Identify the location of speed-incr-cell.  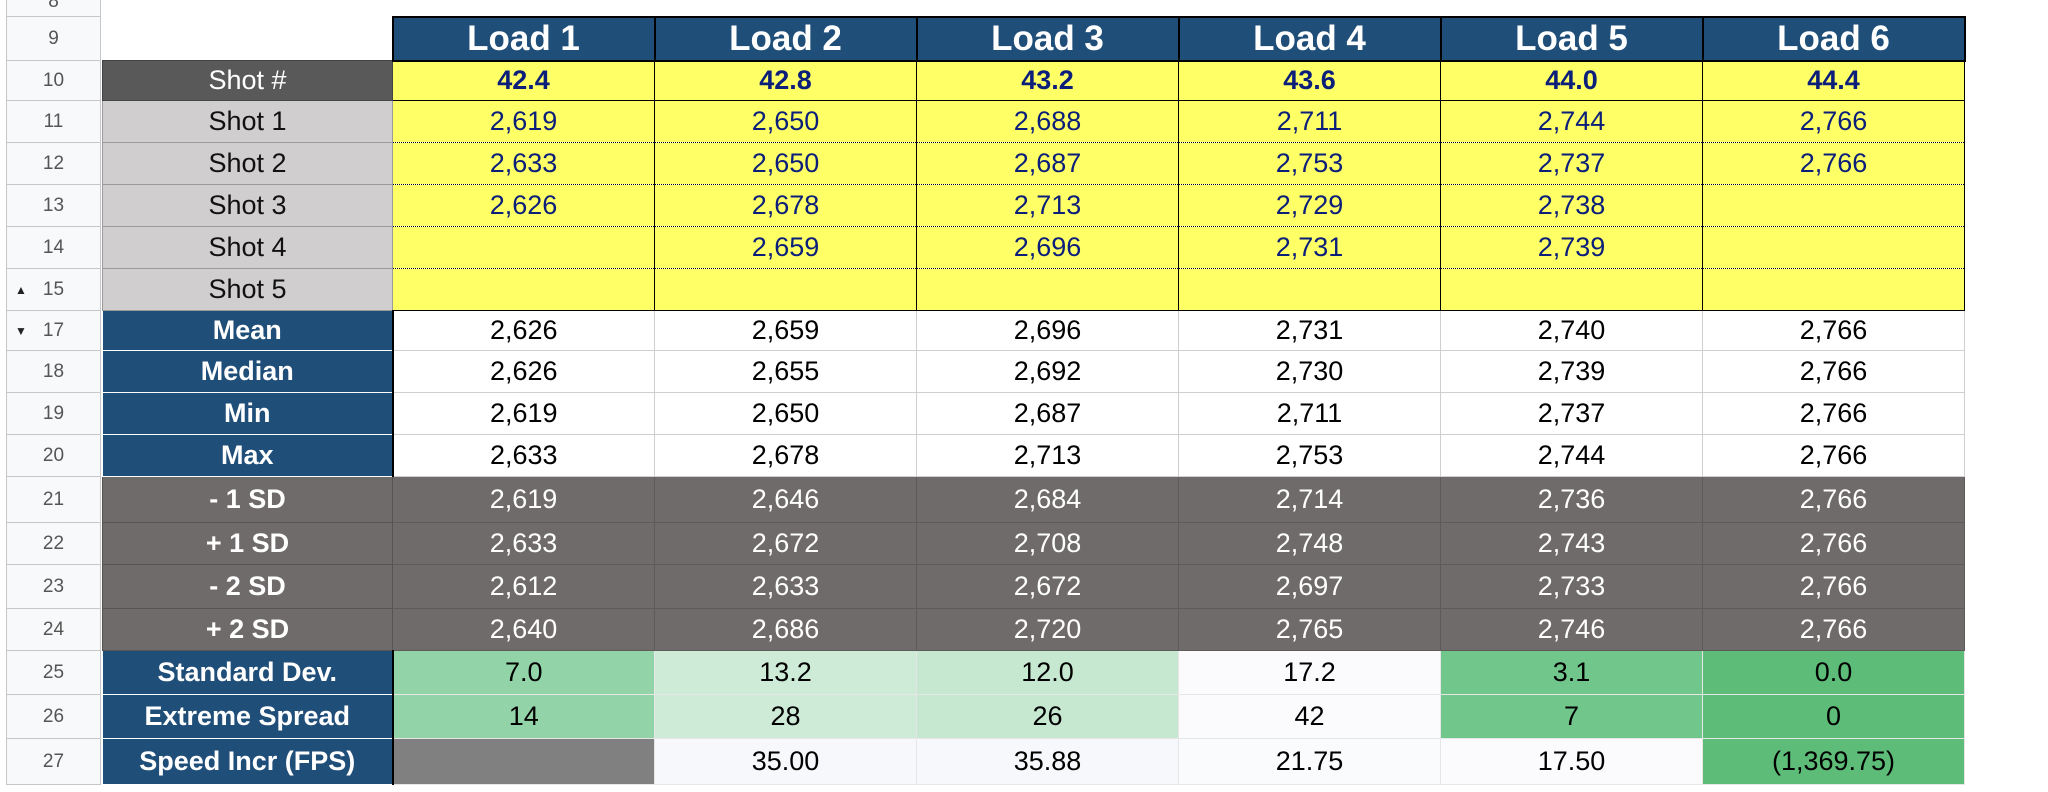
(523, 761).